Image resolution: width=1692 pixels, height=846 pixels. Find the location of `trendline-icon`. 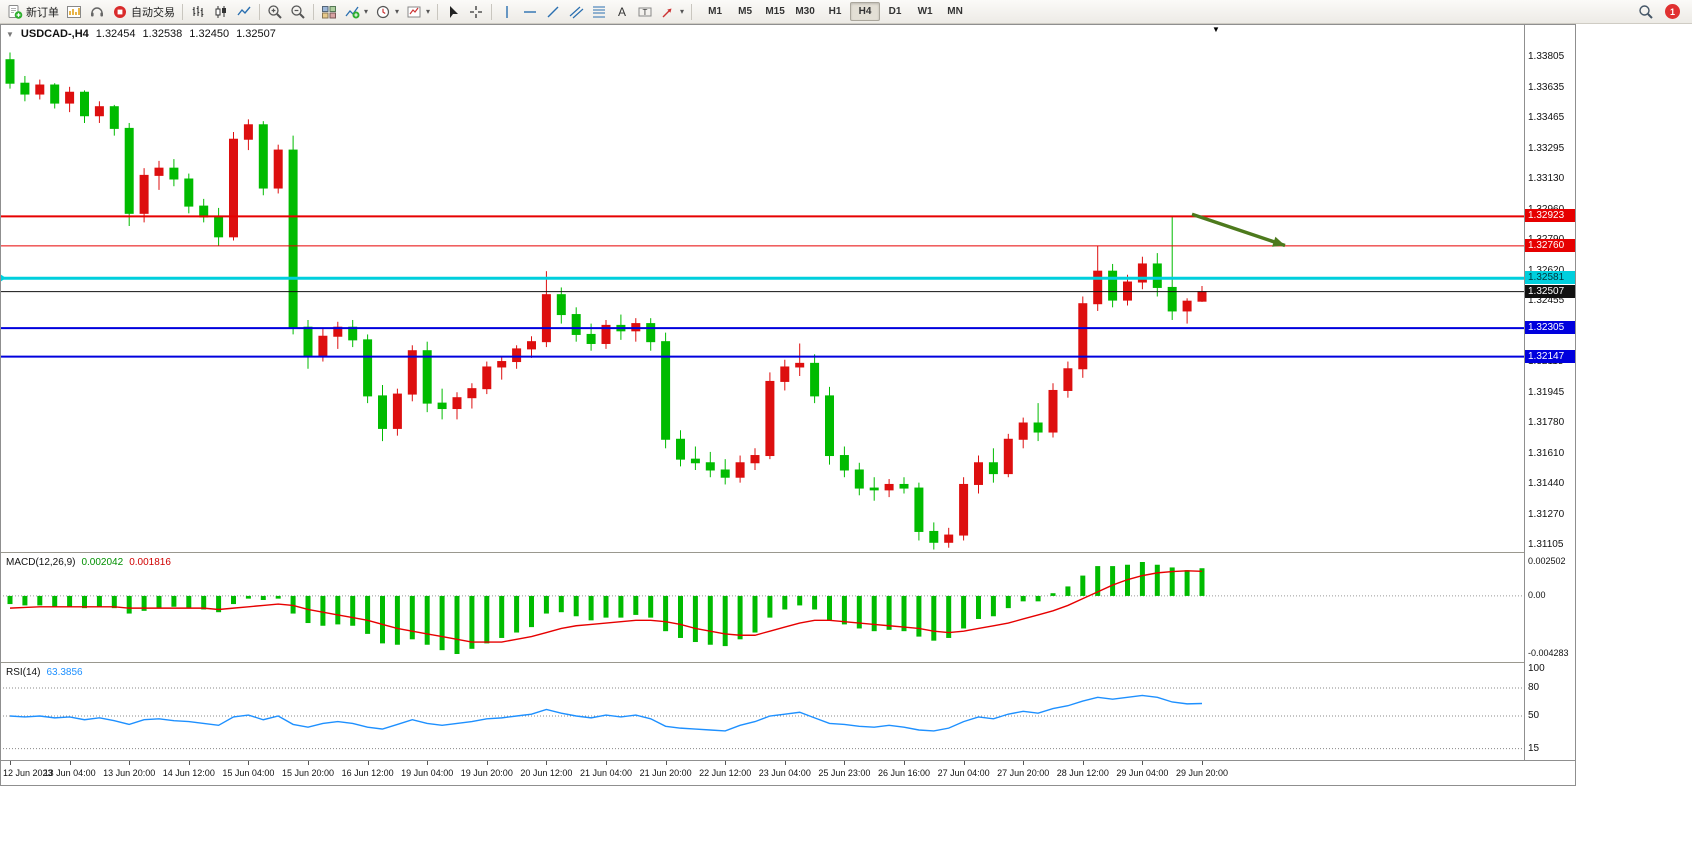

trendline-icon is located at coordinates (553, 11).